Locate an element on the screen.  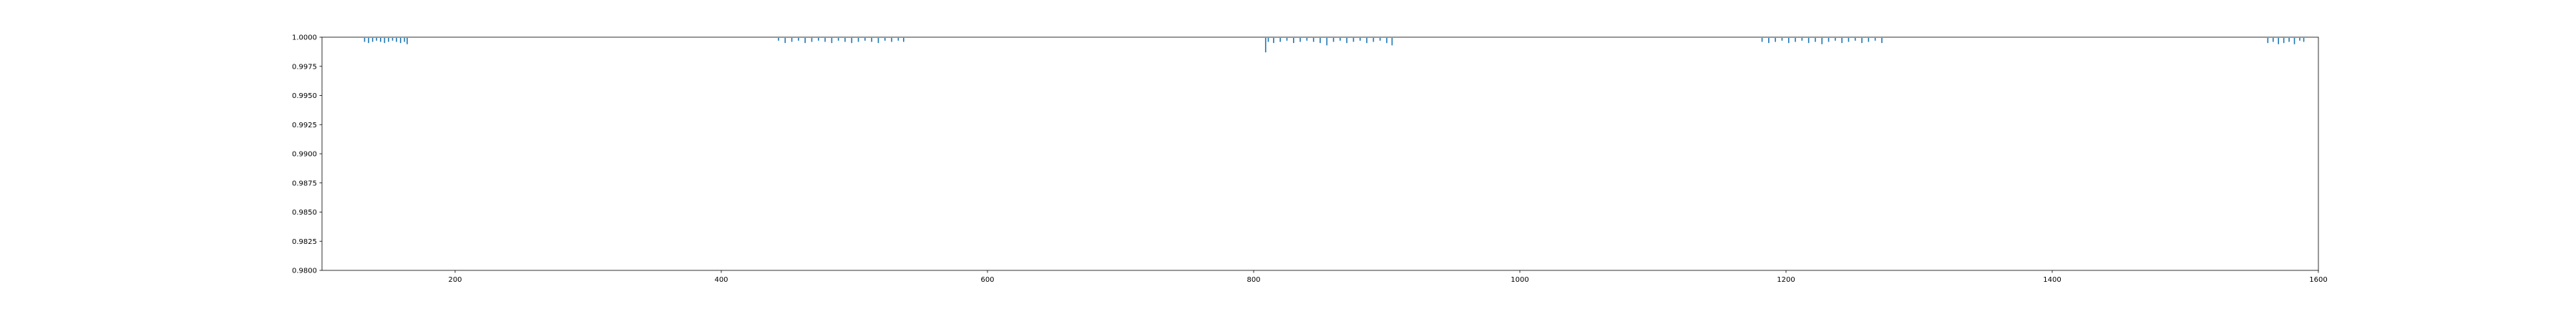
y-tick-label: 0.9975 is located at coordinates (304, 67).